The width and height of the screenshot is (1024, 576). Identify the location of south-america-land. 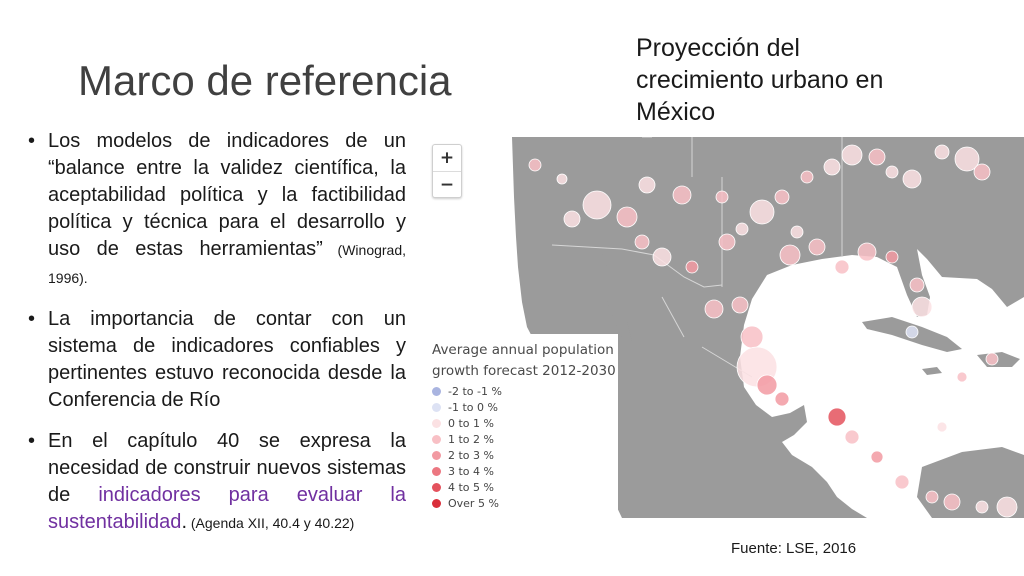
(970, 482).